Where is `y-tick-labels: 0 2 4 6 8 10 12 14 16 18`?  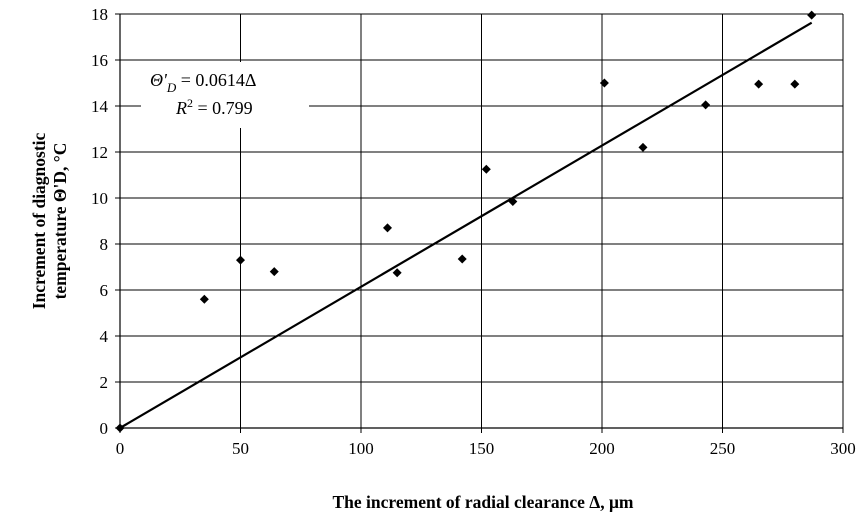 y-tick-labels: 0 2 4 6 8 10 12 14 16 18 is located at coordinates (100, 221).